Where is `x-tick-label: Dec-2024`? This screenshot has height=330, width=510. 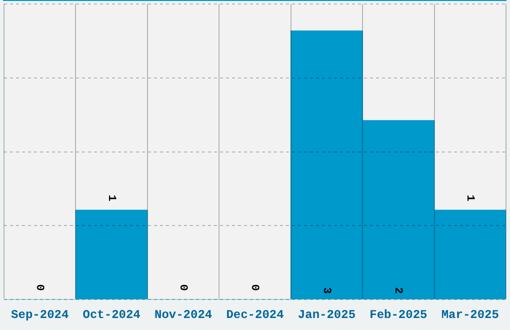 x-tick-label: Dec-2024 is located at coordinates (255, 315).